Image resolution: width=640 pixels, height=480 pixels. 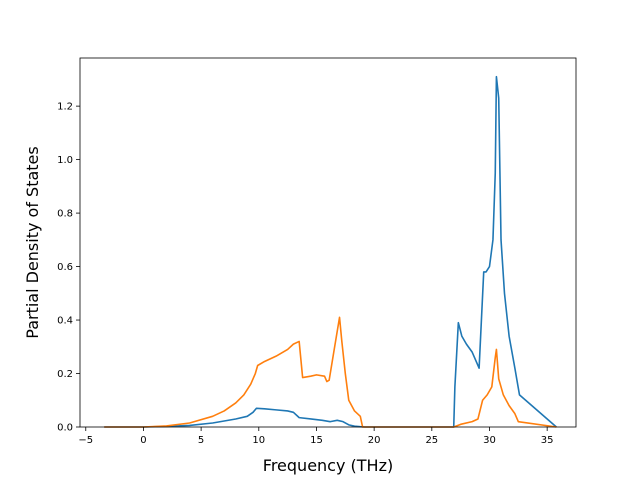 I want to click on y-axis-label: Partial Density of States, so click(x=32, y=242).